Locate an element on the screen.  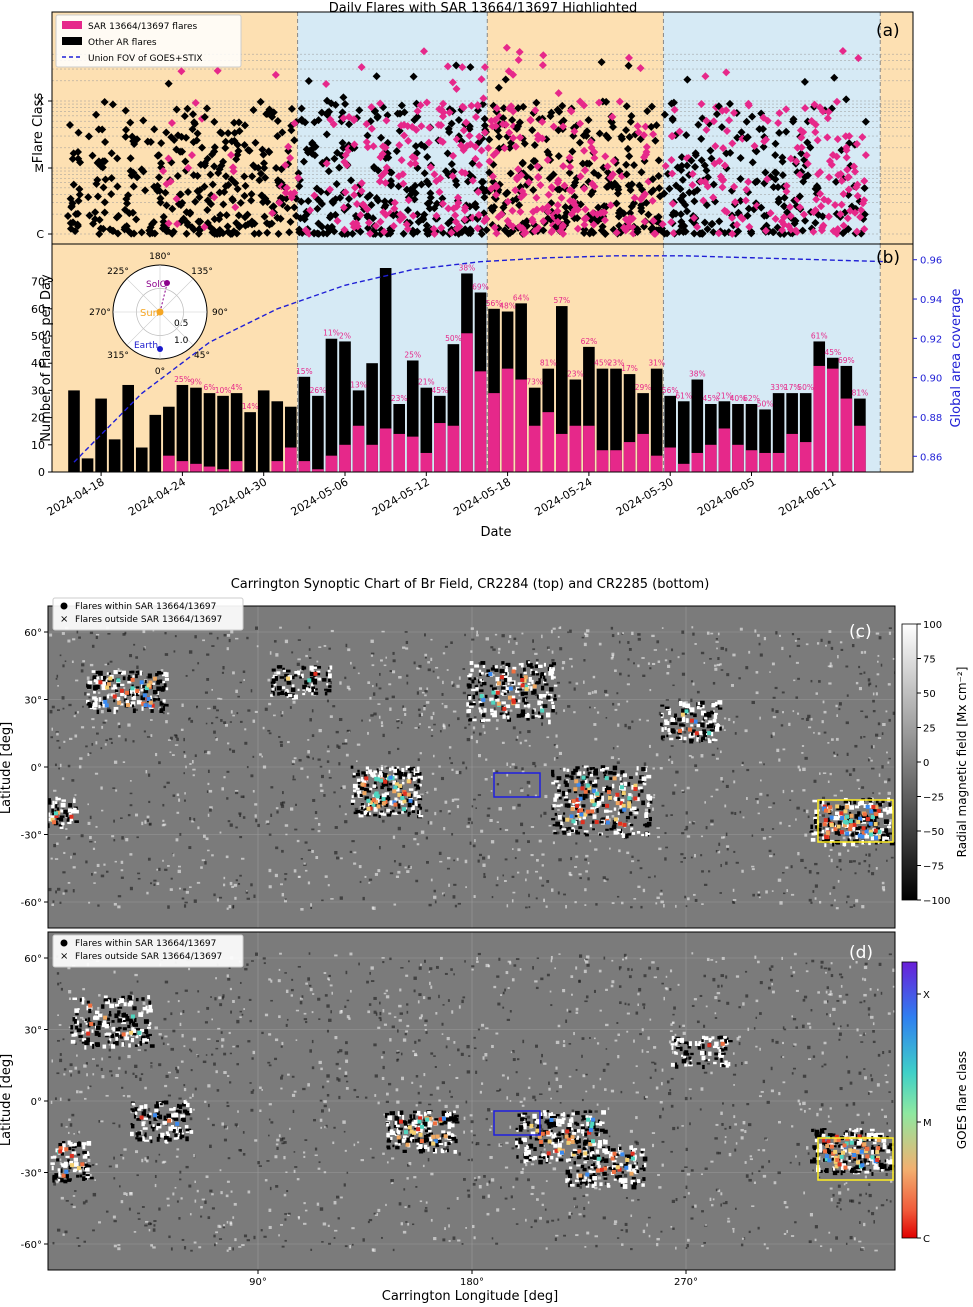
percent-label: 29% is located at coordinates (643, 387).